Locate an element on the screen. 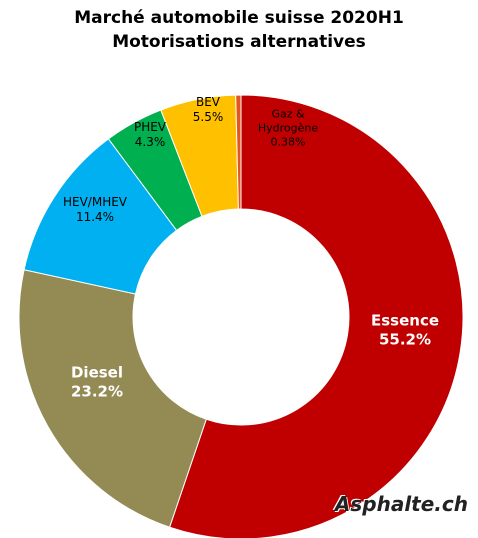 This screenshot has height=538, width=478. category-label: PHEV is located at coordinates (150, 127).